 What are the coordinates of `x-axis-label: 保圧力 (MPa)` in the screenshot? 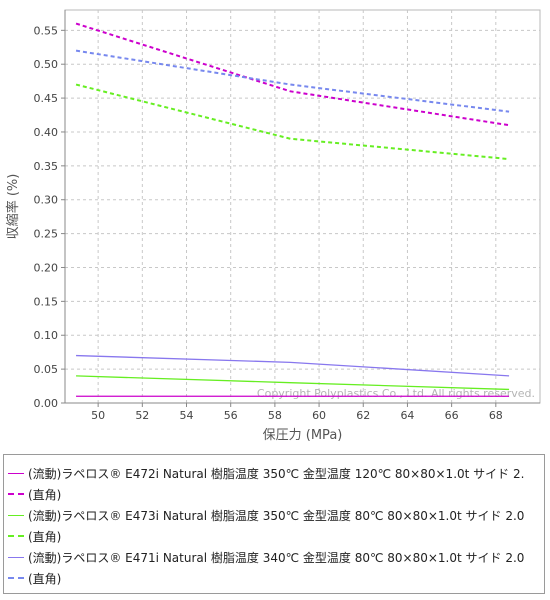 It's located at (303, 435).